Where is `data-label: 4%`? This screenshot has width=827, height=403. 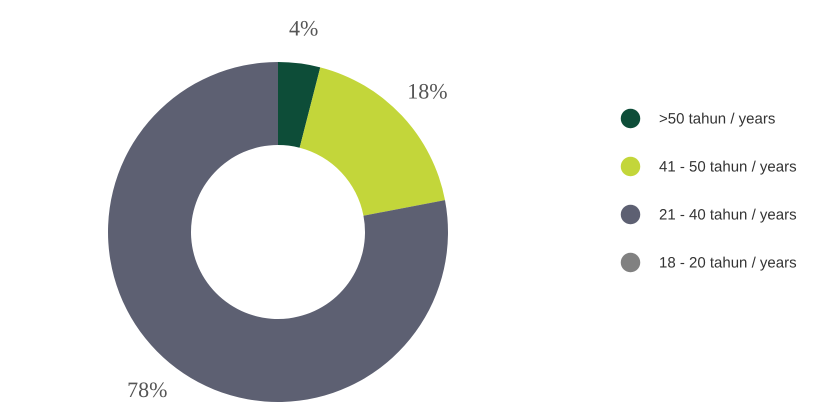 data-label: 4% is located at coordinates (303, 28).